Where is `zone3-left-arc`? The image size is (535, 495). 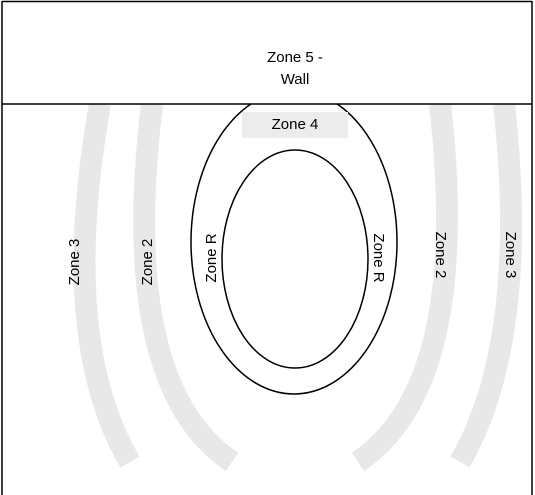
zone3-left-arc is located at coordinates (106, 285).